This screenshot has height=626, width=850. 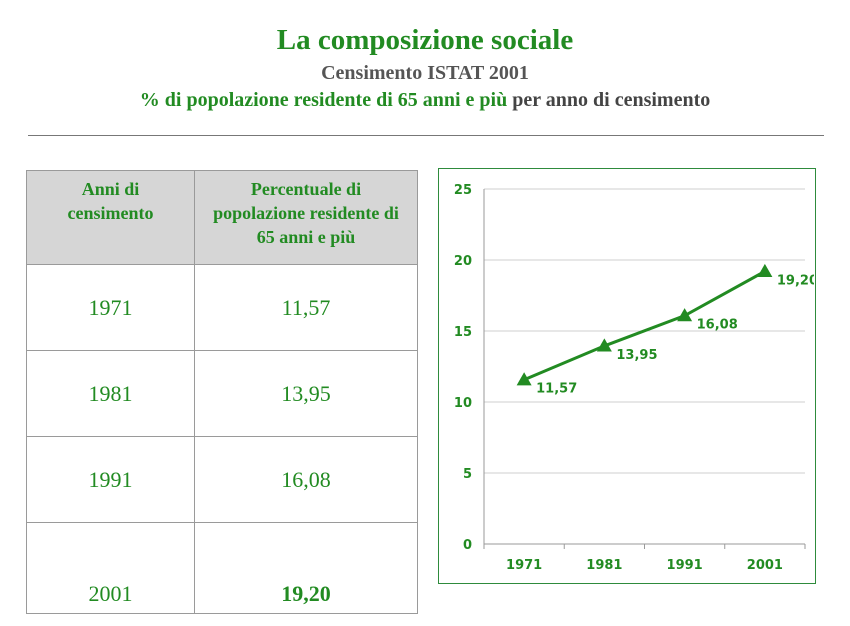 What do you see at coordinates (110, 393) in the screenshot?
I see `table-cell-year: 1981` at bounding box center [110, 393].